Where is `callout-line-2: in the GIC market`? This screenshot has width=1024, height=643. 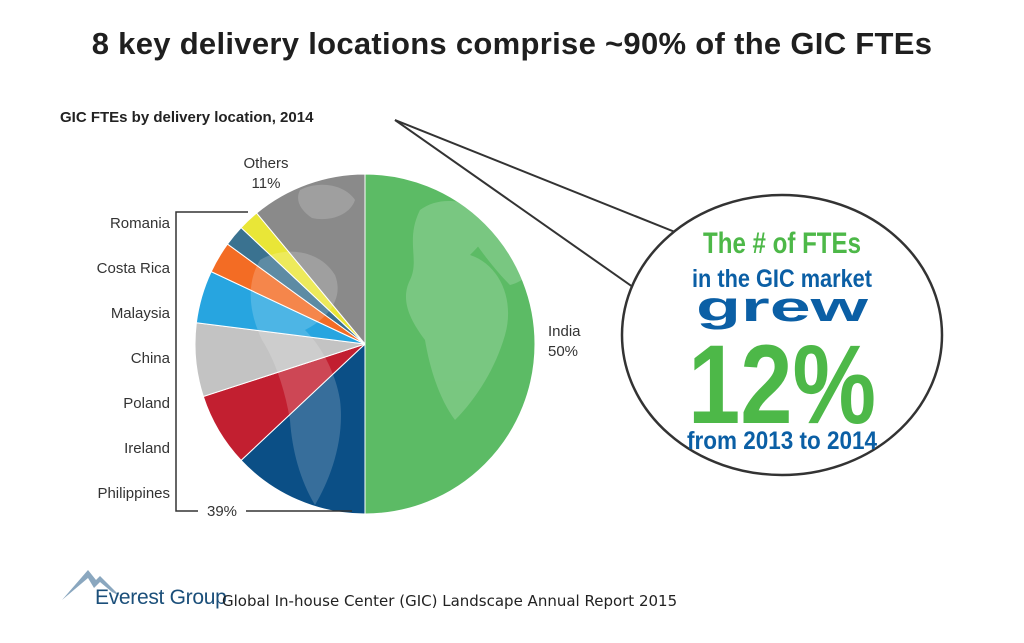 callout-line-2: in the GIC market is located at coordinates (782, 279).